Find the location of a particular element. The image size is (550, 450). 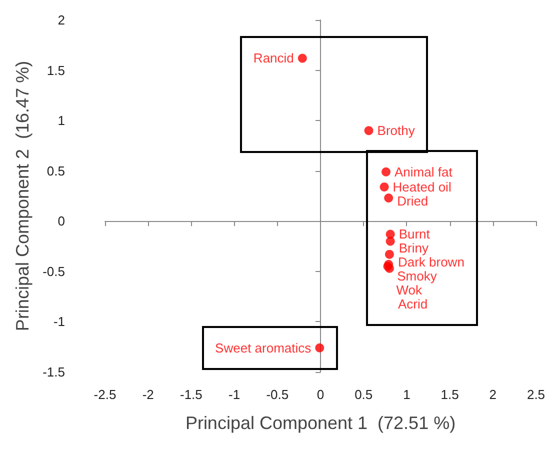

x-tick-label: 1 is located at coordinates (406, 394).